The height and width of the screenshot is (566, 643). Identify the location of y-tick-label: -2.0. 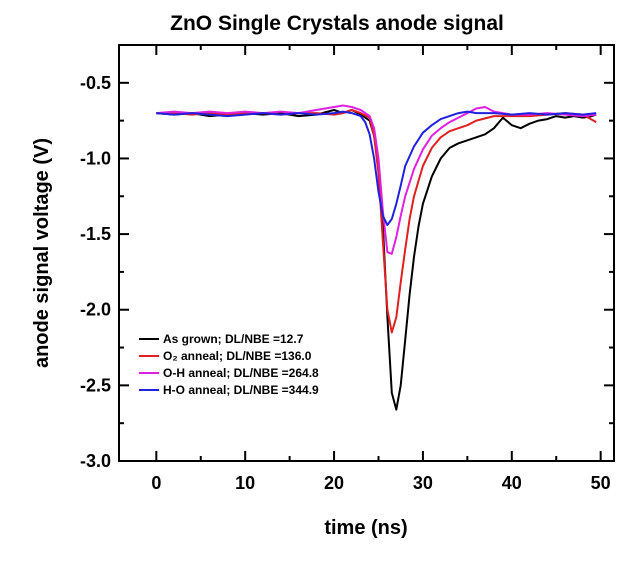
(95, 310).